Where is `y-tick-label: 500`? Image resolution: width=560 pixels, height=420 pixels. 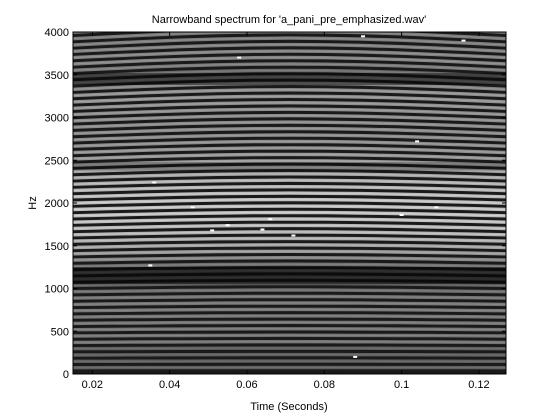
y-tick-label: 500 is located at coordinates (60, 332).